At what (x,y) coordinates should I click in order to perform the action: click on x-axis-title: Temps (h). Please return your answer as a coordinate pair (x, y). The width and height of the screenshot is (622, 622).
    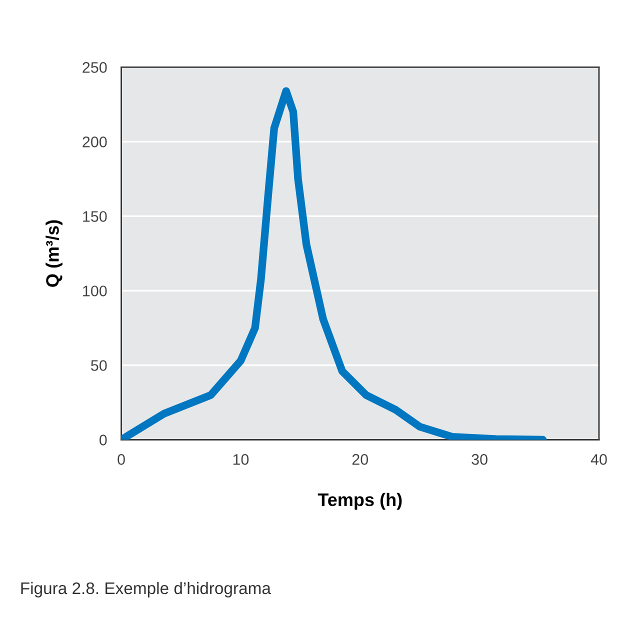
    Looking at the image, I should click on (360, 501).